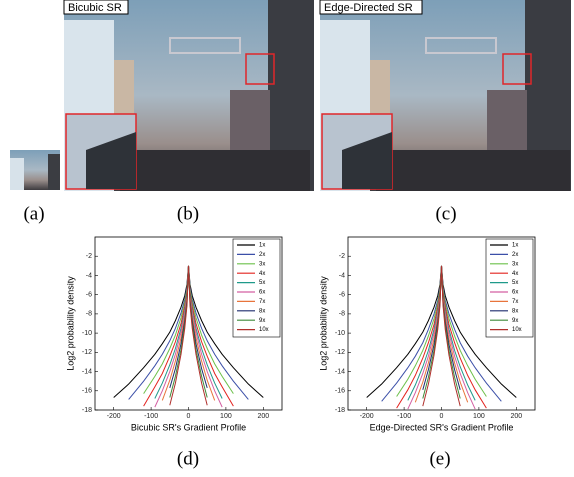 Image resolution: width=574 pixels, height=477 pixels. I want to click on panel-label: (c), so click(445, 213).